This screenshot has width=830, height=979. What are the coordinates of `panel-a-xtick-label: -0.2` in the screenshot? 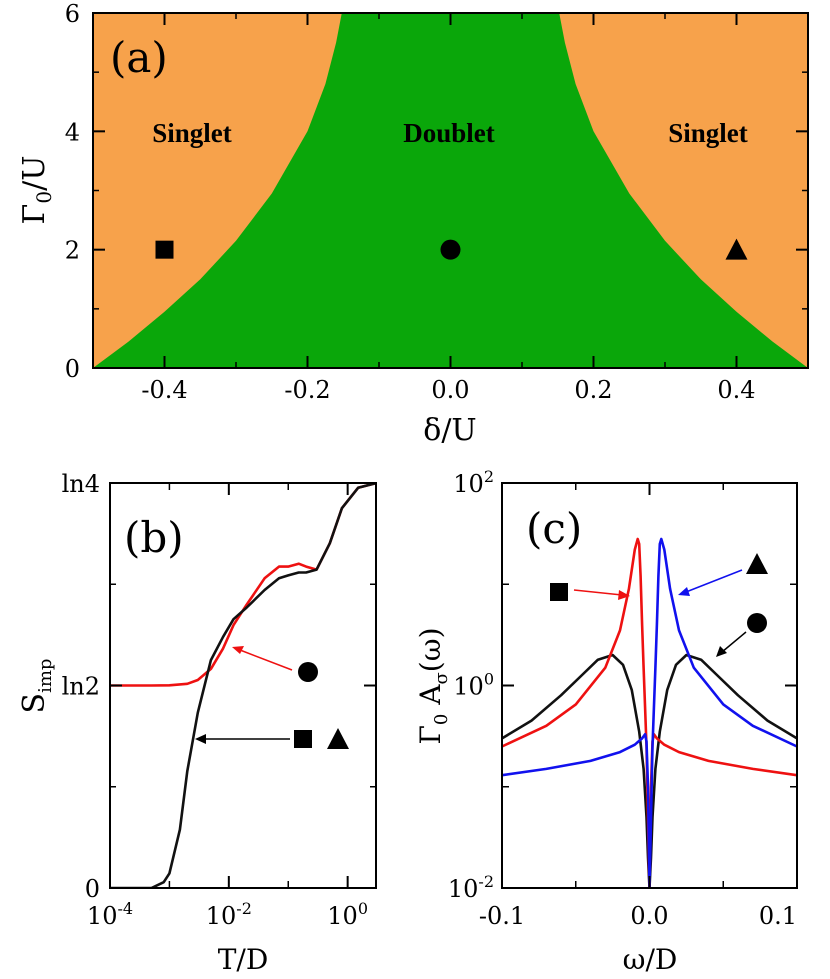 It's located at (307, 390).